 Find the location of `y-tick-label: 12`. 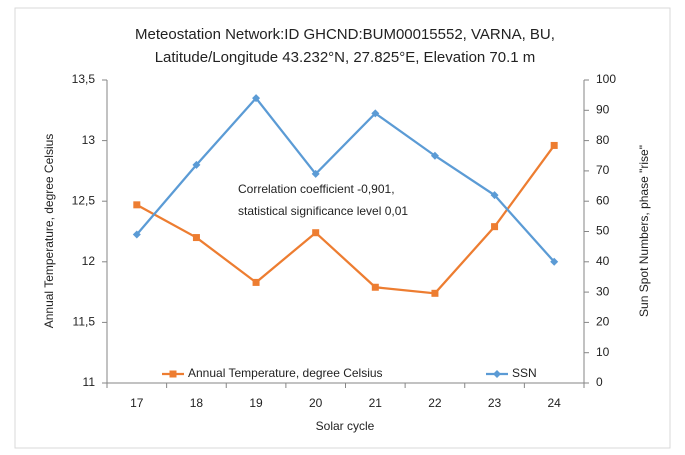

y-tick-label: 12 is located at coordinates (89, 261).